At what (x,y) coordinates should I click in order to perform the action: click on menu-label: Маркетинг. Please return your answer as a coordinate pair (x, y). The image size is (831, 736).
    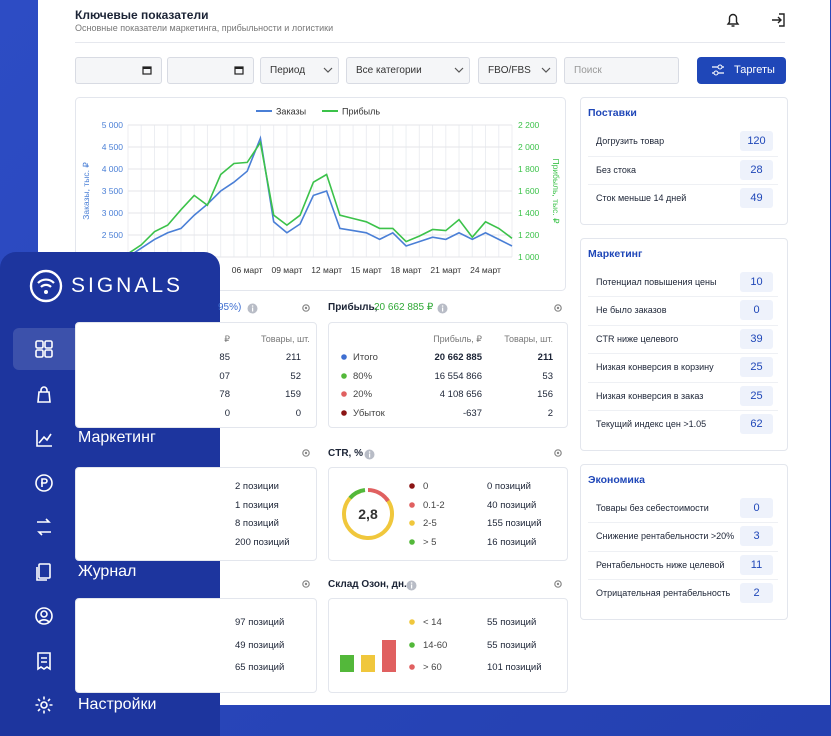
    Looking at the image, I should click on (117, 437).